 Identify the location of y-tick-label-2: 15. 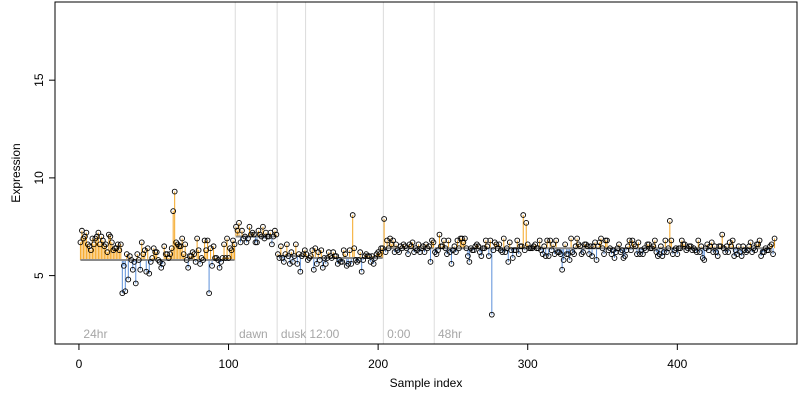
(39, 80).